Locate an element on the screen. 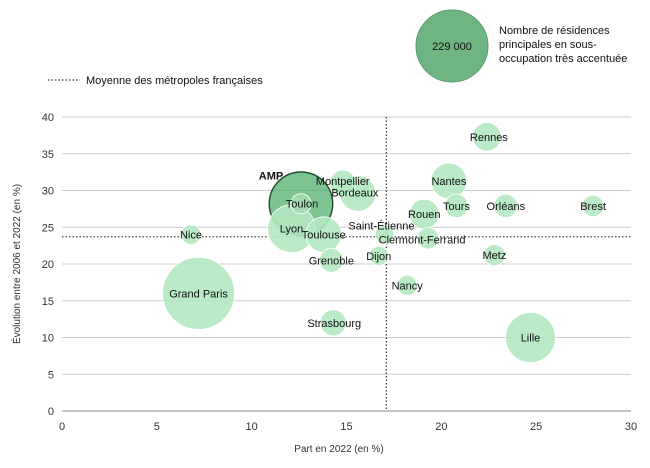  point-label: Metz is located at coordinates (495, 256).